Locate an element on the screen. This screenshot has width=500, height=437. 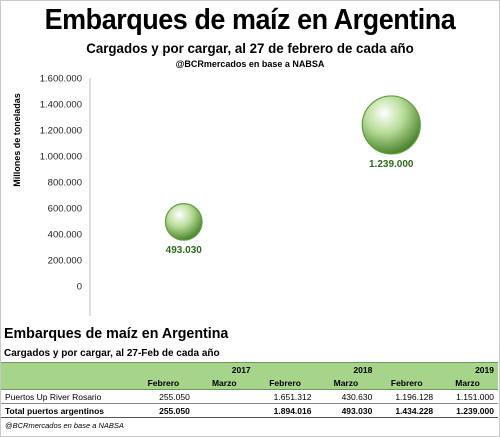
table-year-header-row: 2017 2018 2019 is located at coordinates (249, 369).